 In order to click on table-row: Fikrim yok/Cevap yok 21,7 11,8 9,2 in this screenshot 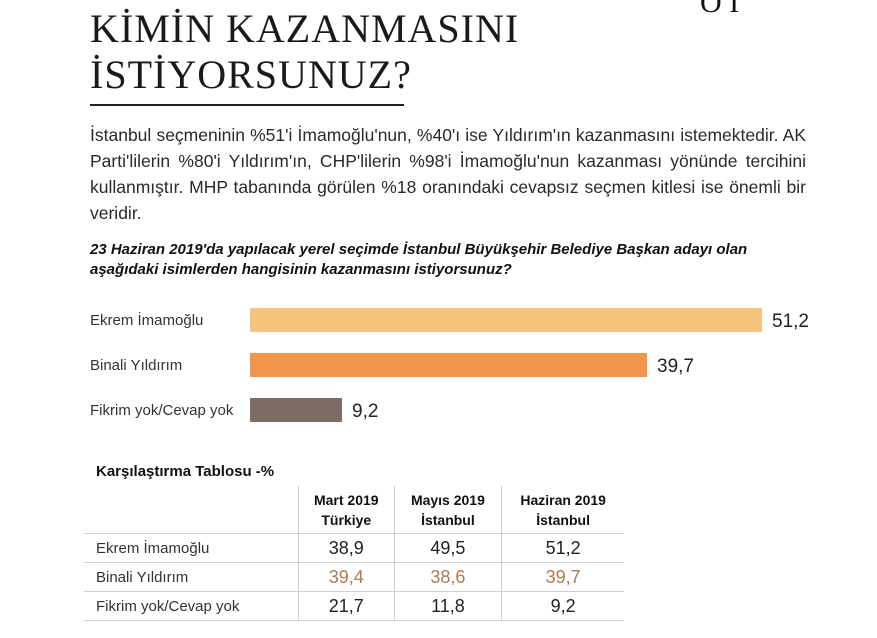, I will do `click(354, 606)`.